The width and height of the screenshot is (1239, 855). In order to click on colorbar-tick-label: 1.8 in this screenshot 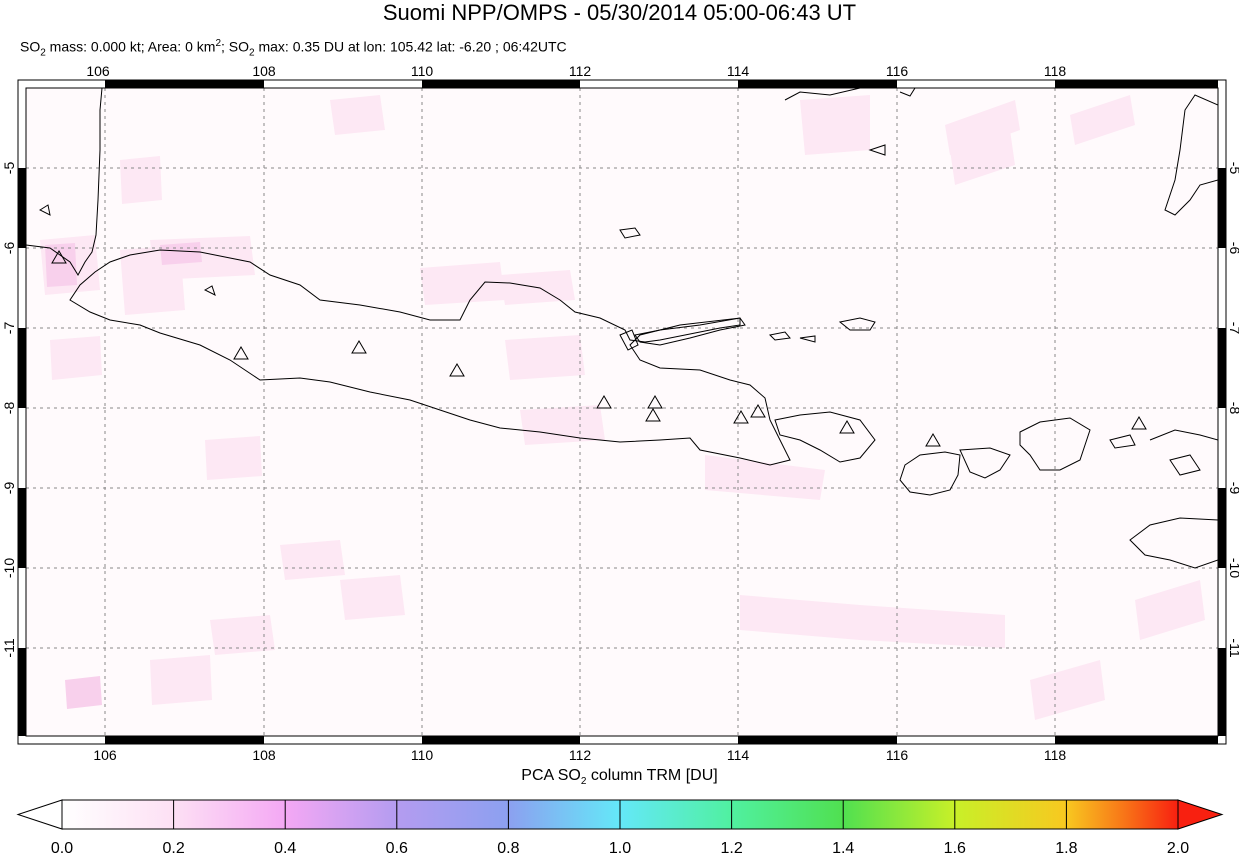, I will do `click(1066, 847)`.